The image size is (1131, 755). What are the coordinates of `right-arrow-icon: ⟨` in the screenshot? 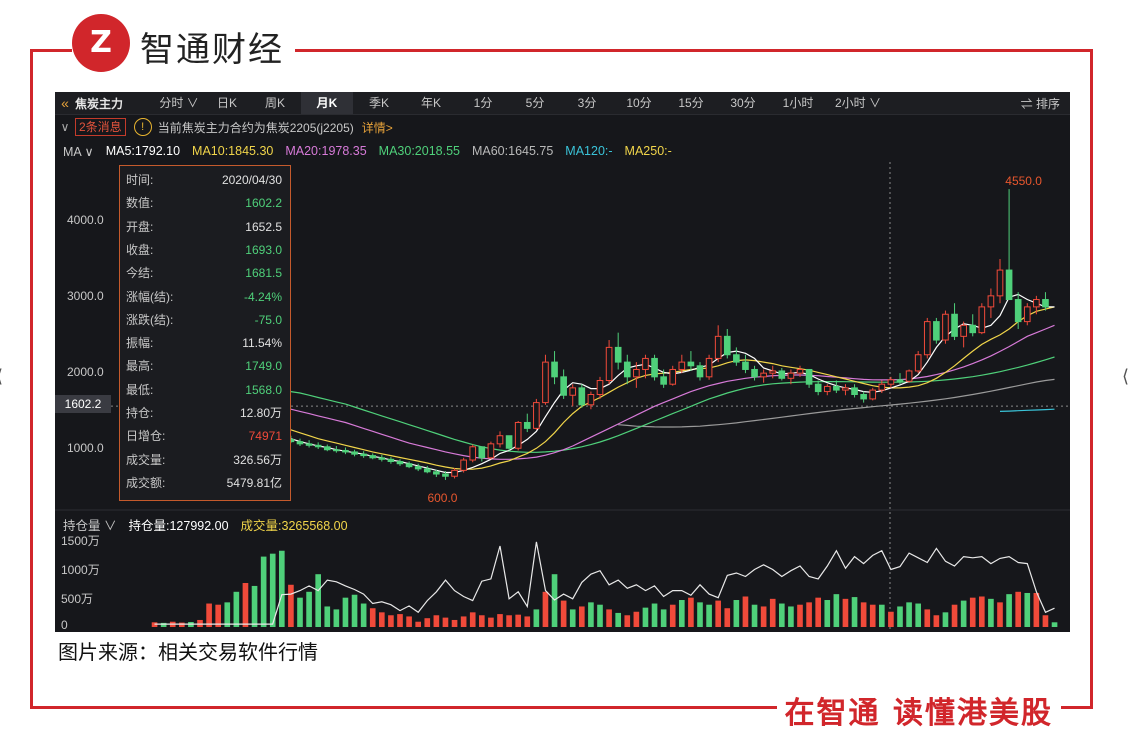 It's located at (1126, 376).